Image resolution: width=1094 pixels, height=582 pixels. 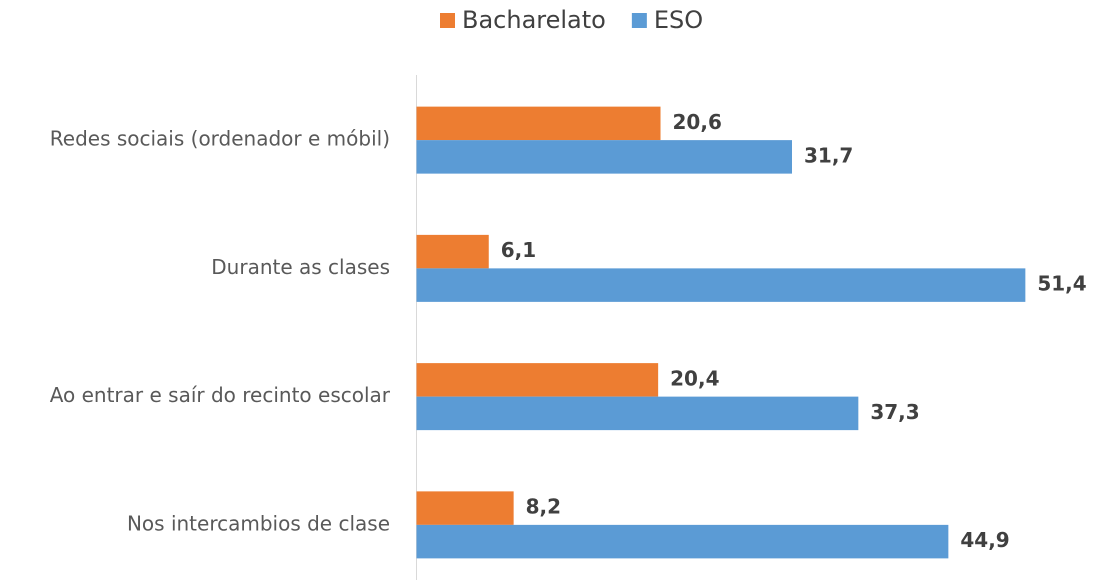 What do you see at coordinates (984, 540) in the screenshot?
I see `data-label: 44,9` at bounding box center [984, 540].